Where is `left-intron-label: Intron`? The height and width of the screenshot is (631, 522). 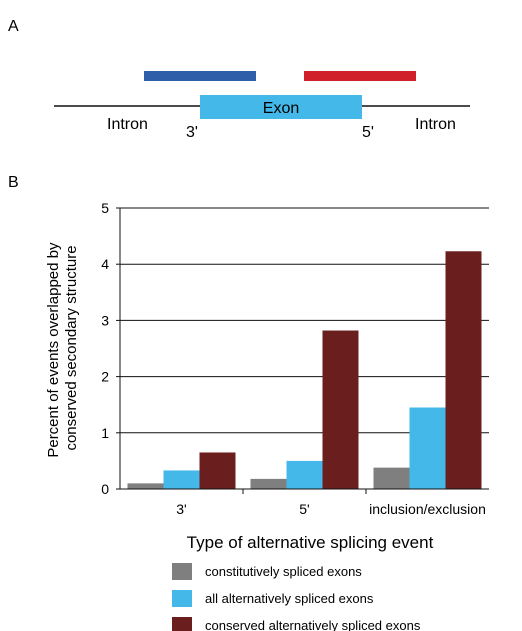 left-intron-label: Intron is located at coordinates (127, 124).